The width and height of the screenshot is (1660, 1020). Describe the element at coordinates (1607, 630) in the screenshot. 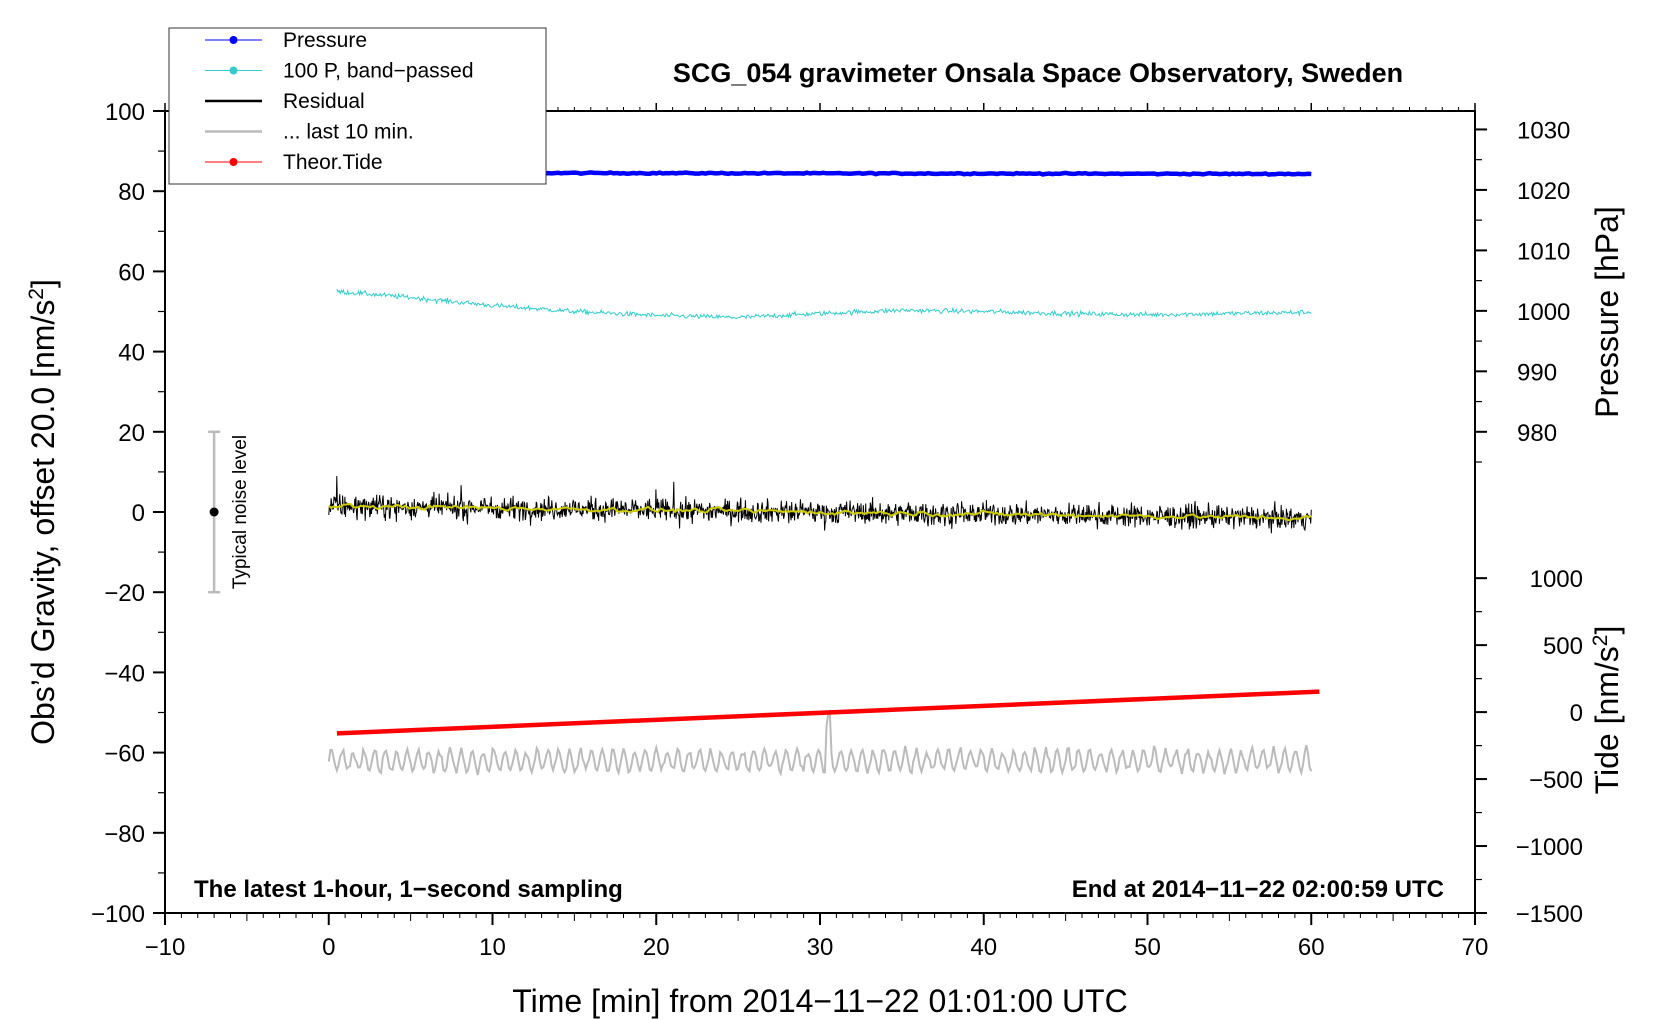

I see `tide-axis-label-end: ]` at that location.